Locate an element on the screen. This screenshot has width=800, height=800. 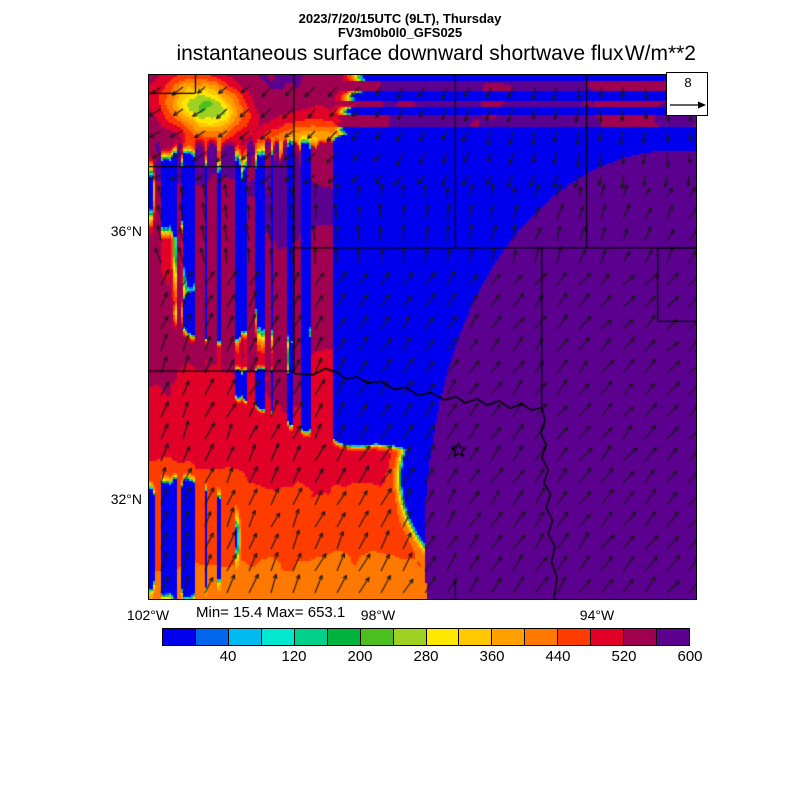
axis-label-lat-36: 36°N is located at coordinates (126, 231).